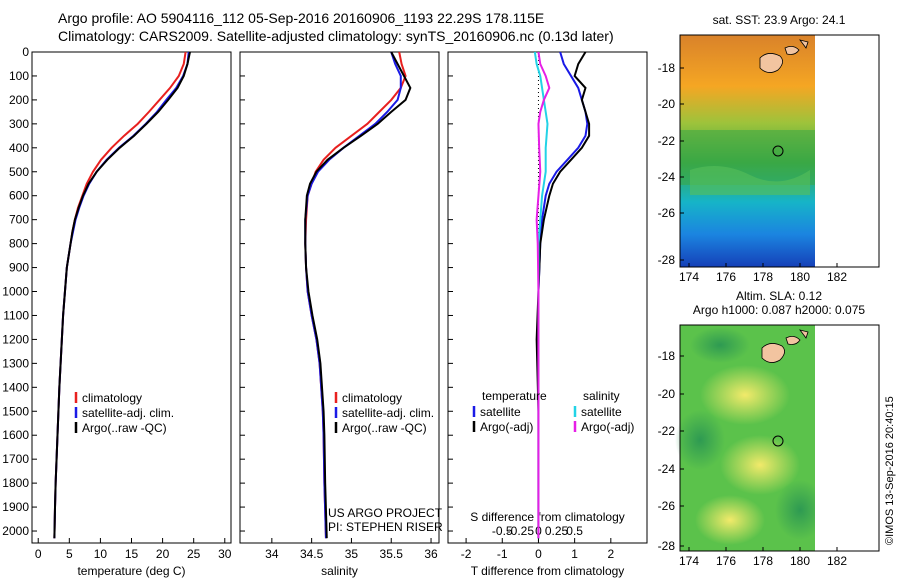  I want to click on y-tick-label: 100, so click(19, 76).